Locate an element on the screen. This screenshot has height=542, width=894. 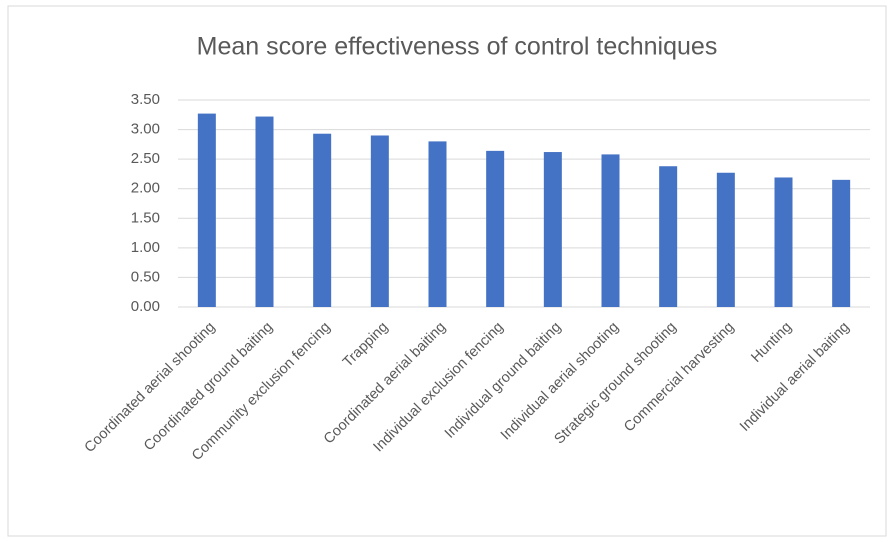
y-tick-label: 1.00 is located at coordinates (145, 247).